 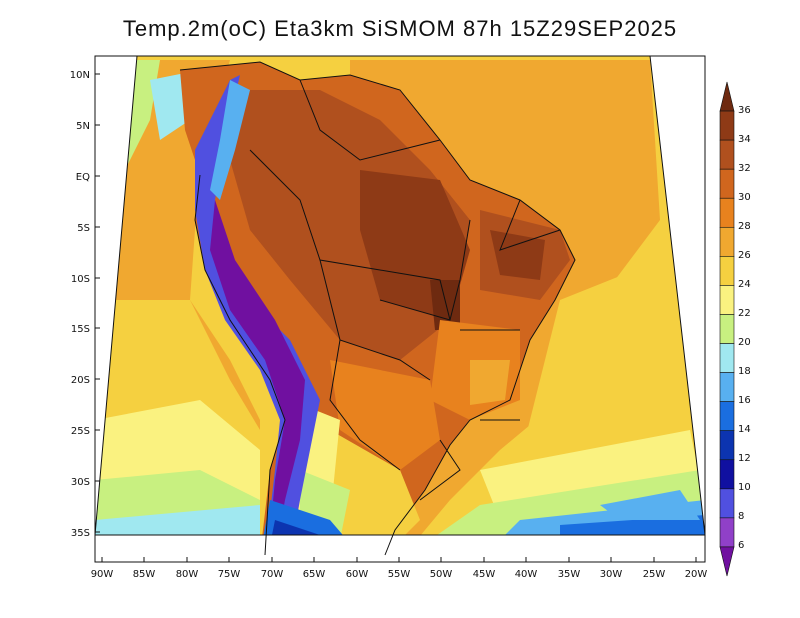 What do you see at coordinates (187, 574) in the screenshot?
I see `lon-label: 80W` at bounding box center [187, 574].